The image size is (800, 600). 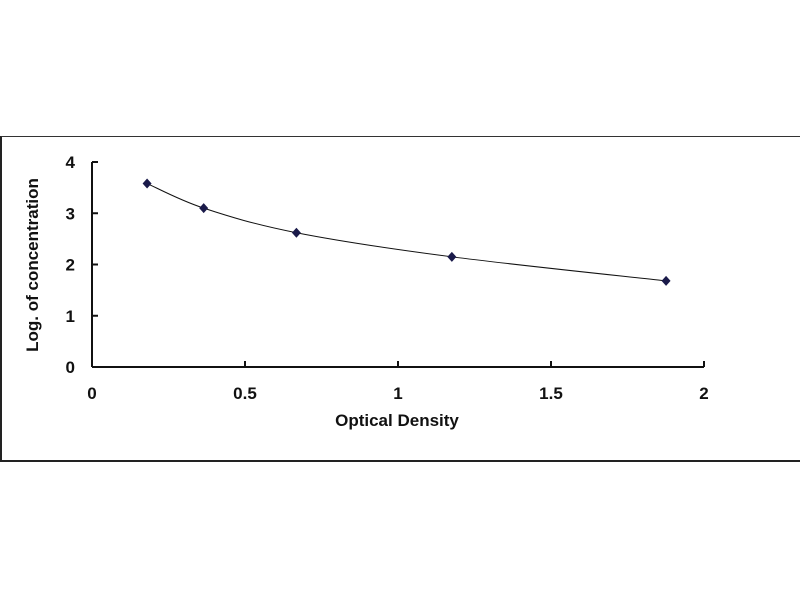 I want to click on y-tick-label: 3, so click(x=70, y=213).